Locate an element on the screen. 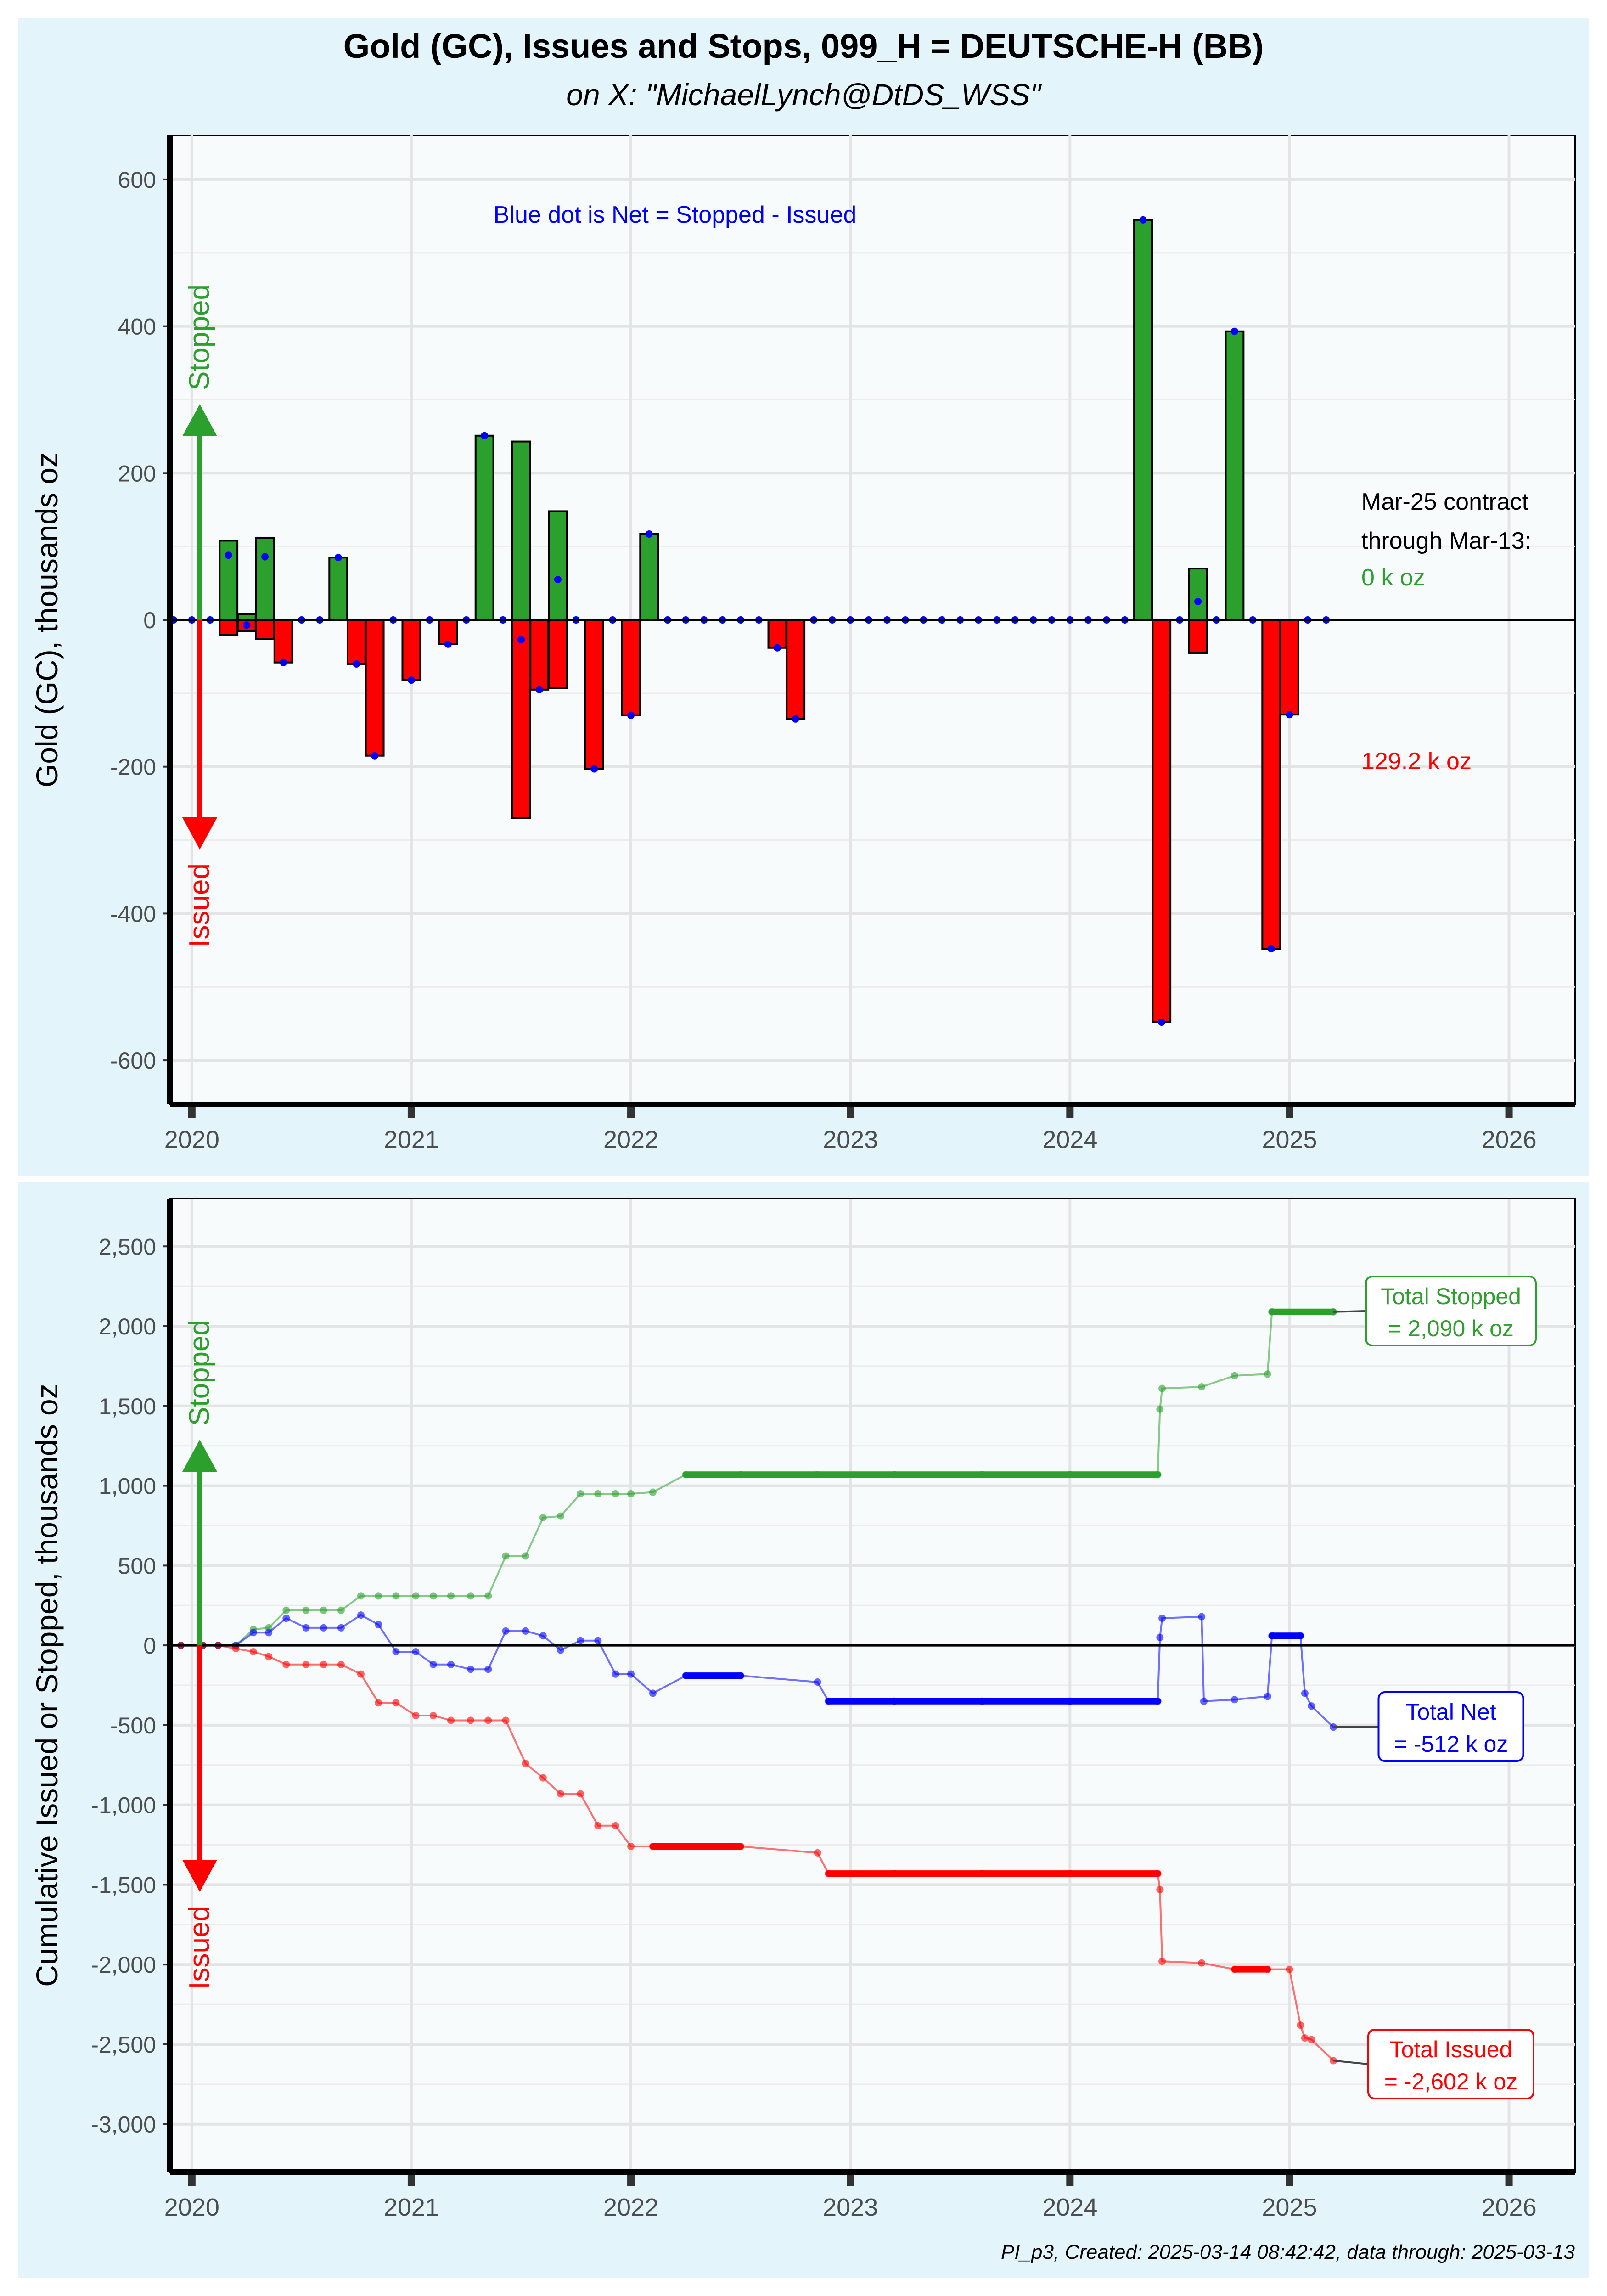 The height and width of the screenshot is (2296, 1607). bottom-y-tick-label: 0 is located at coordinates (149, 1646).